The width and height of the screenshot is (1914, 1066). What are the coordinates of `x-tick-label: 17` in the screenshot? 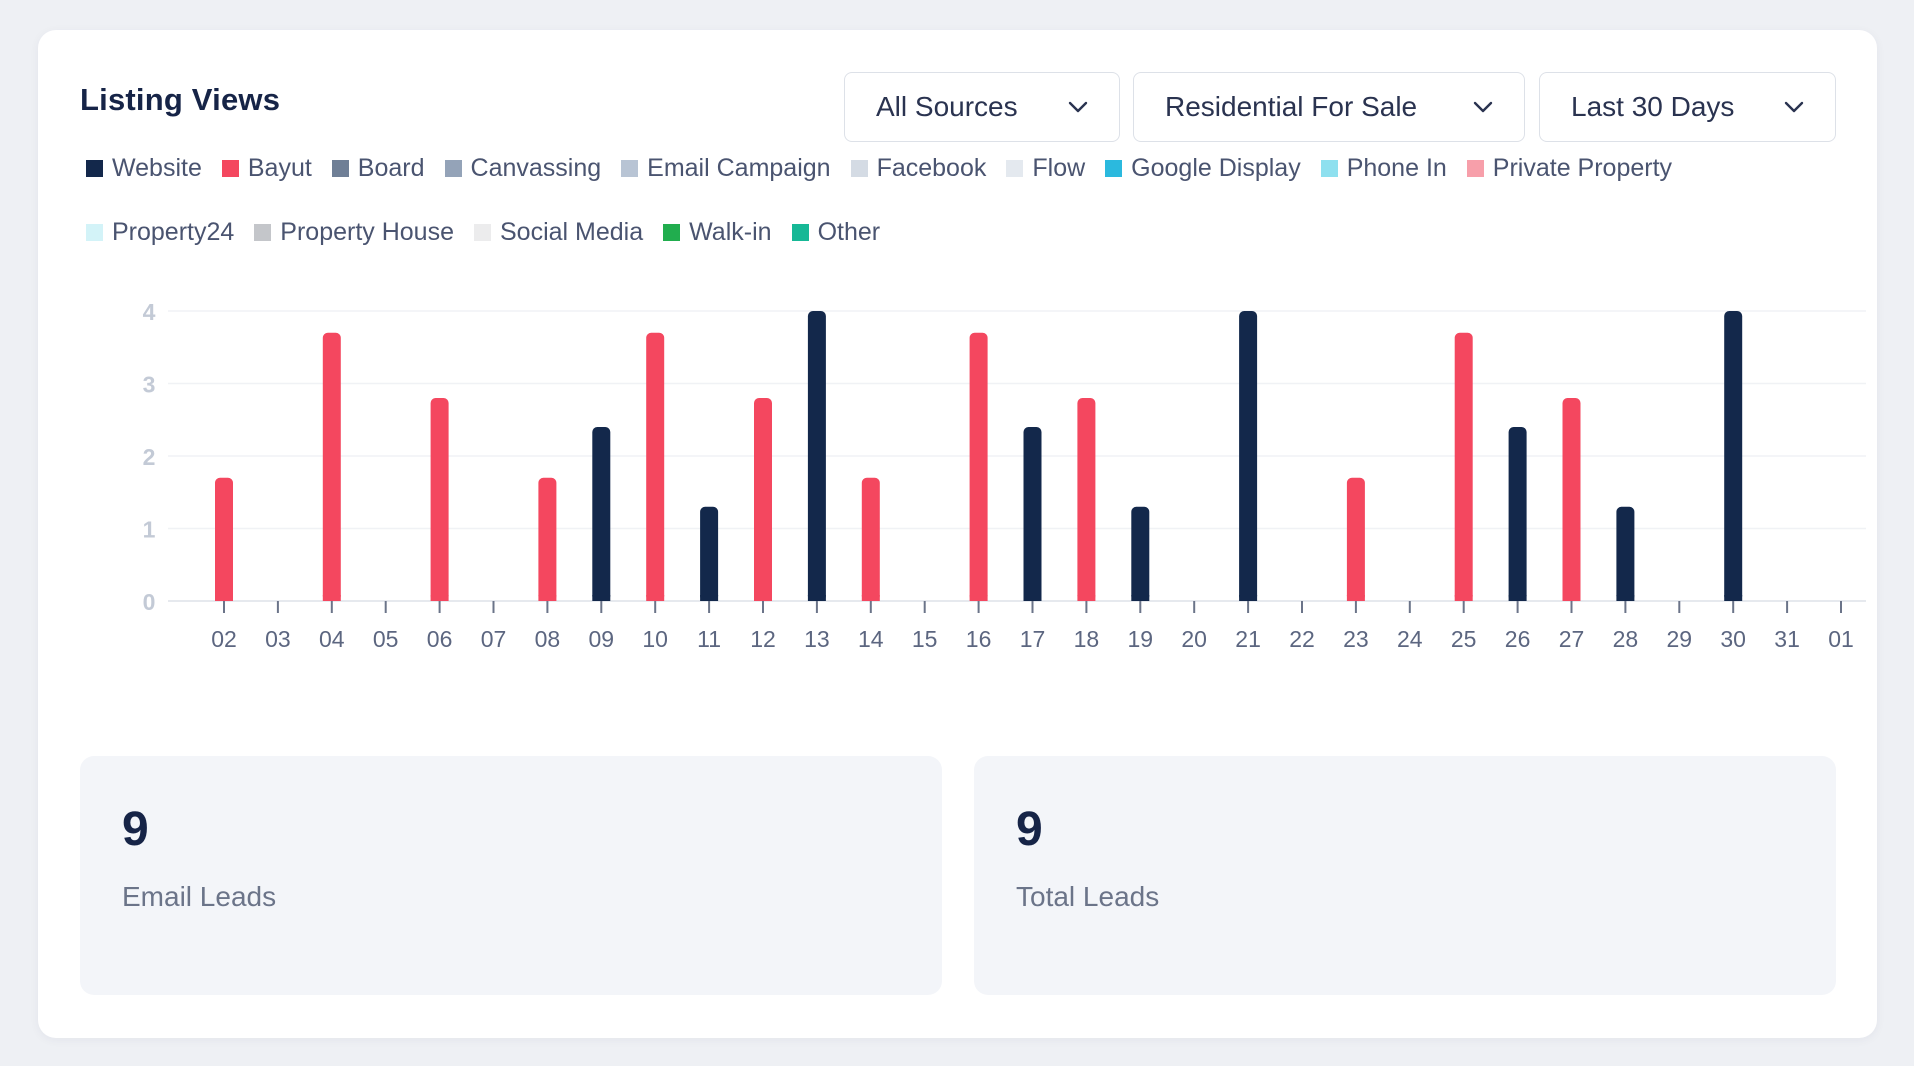 It's located at (1033, 639).